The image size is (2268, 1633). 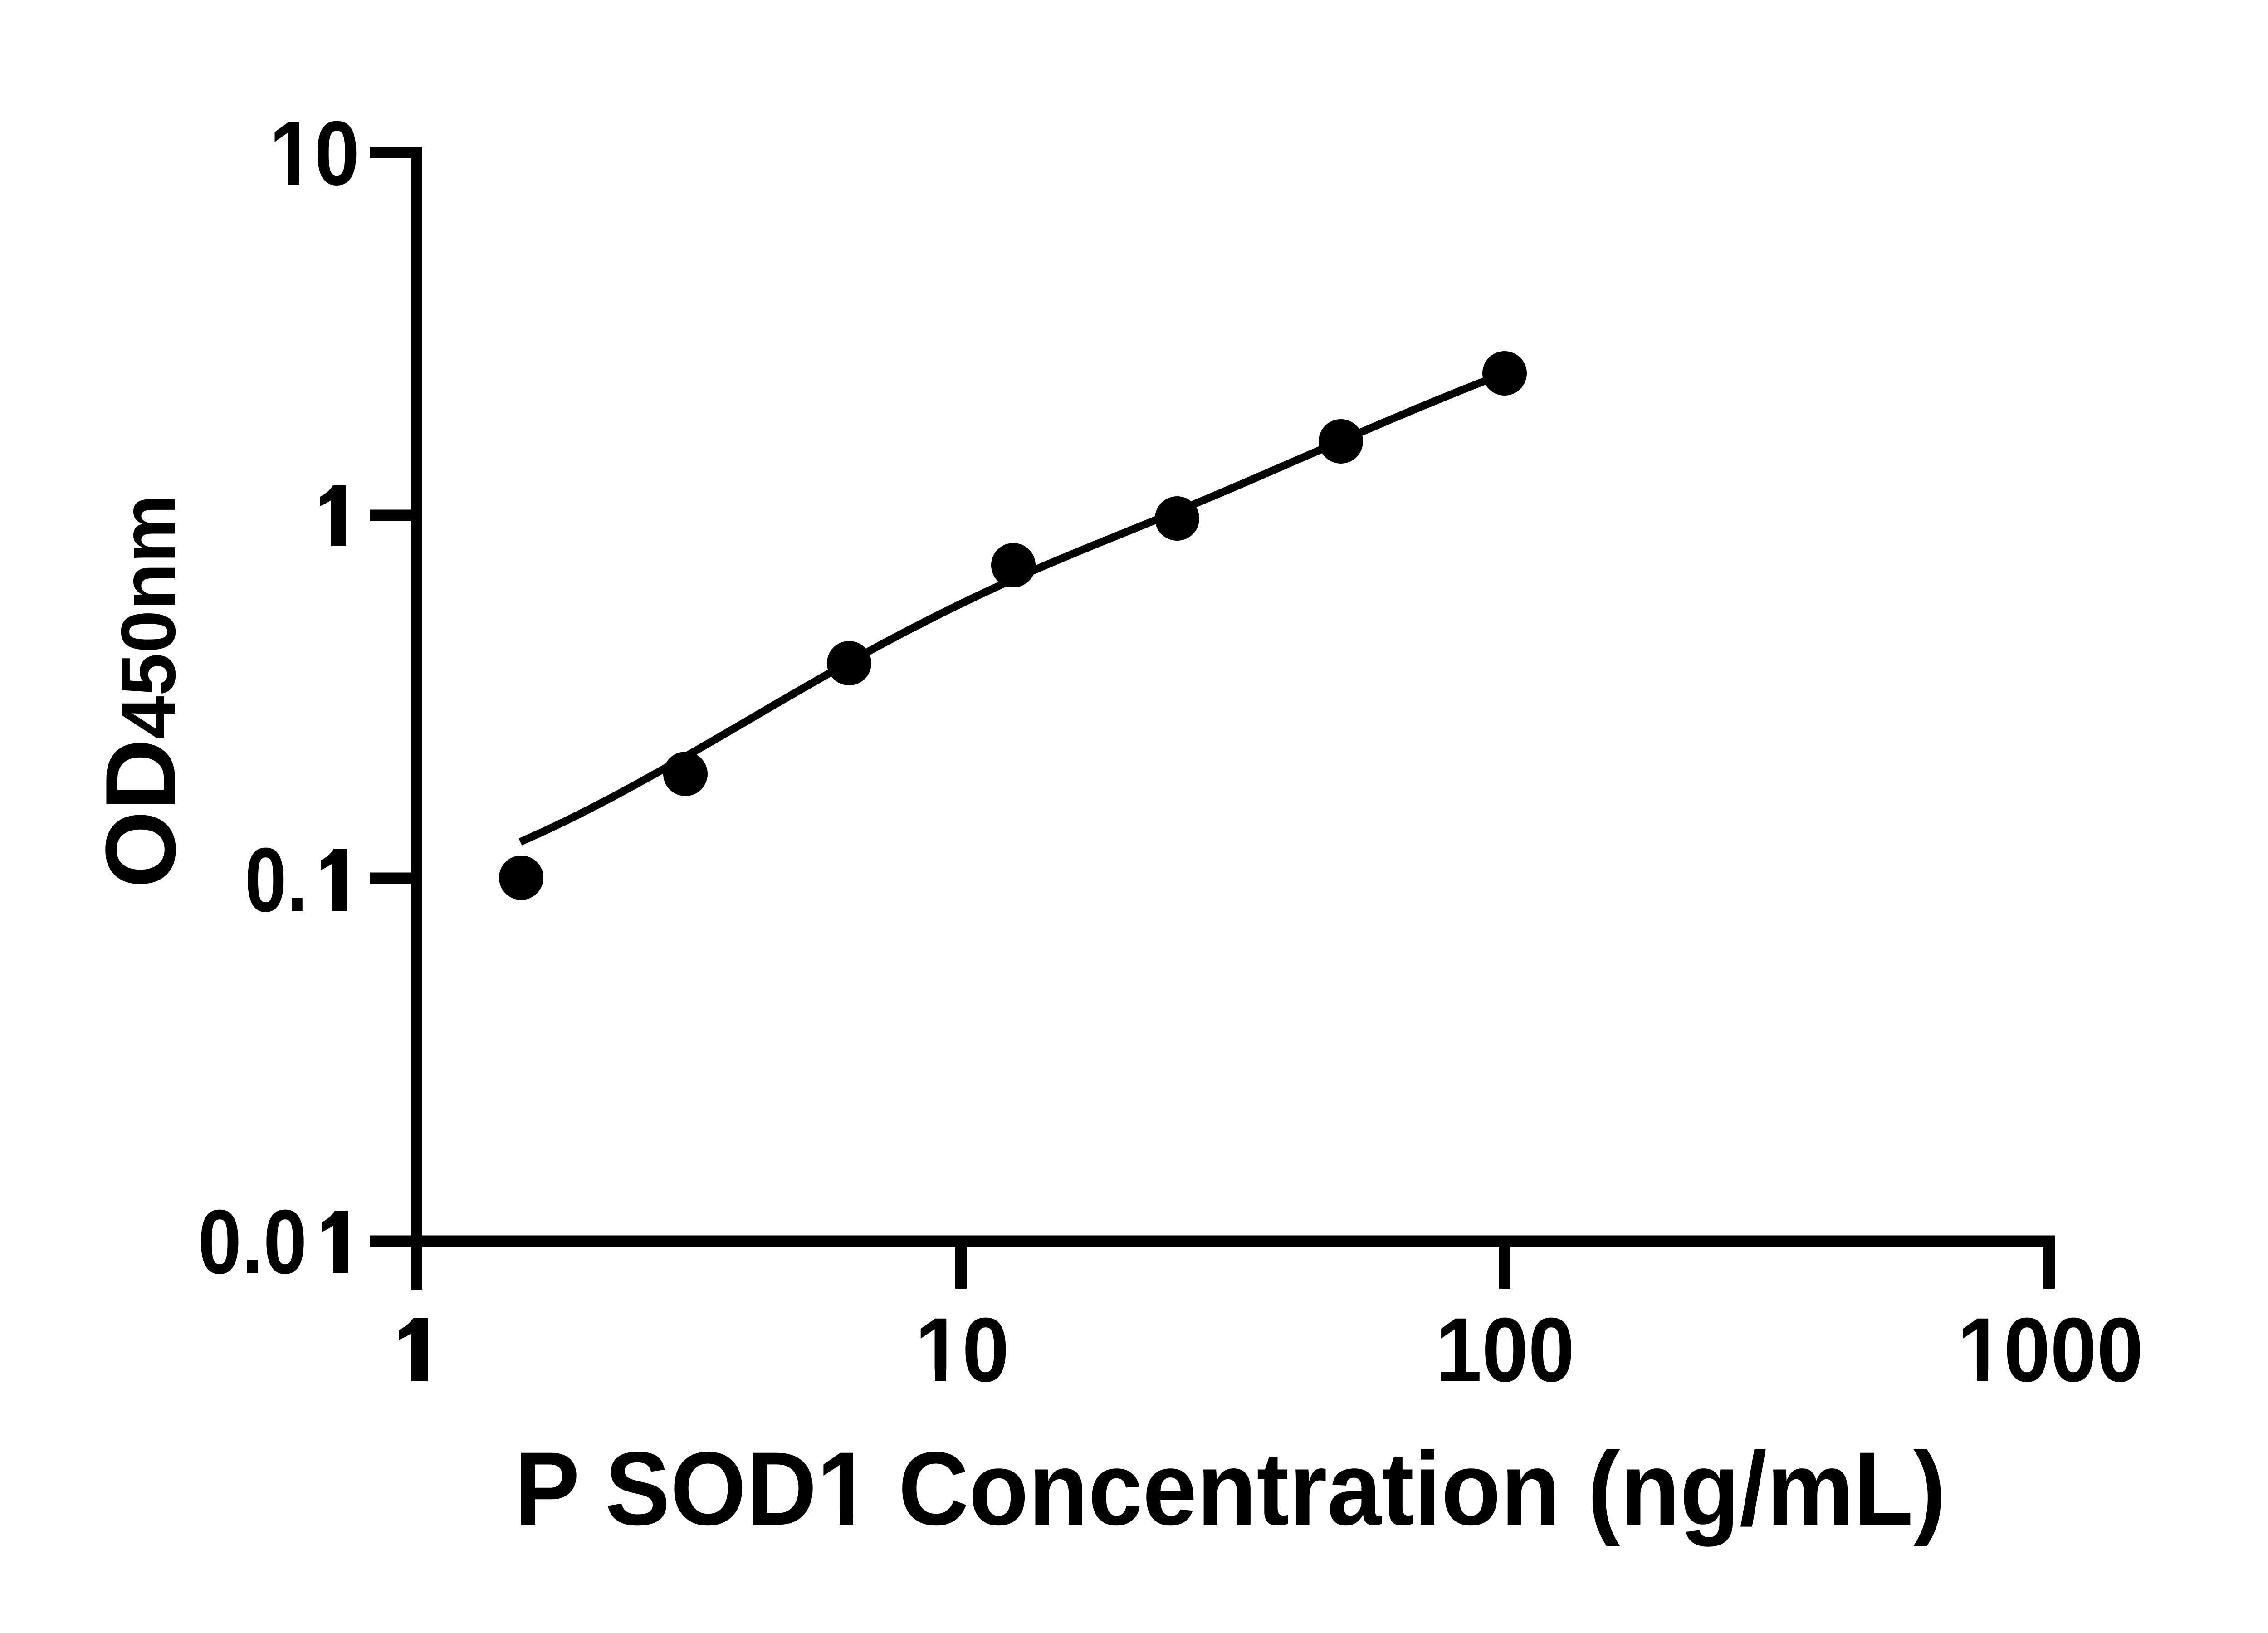 I want to click on svg-text: P SOD1 Concentration (ng/mL), so click(x=1229, y=1488).